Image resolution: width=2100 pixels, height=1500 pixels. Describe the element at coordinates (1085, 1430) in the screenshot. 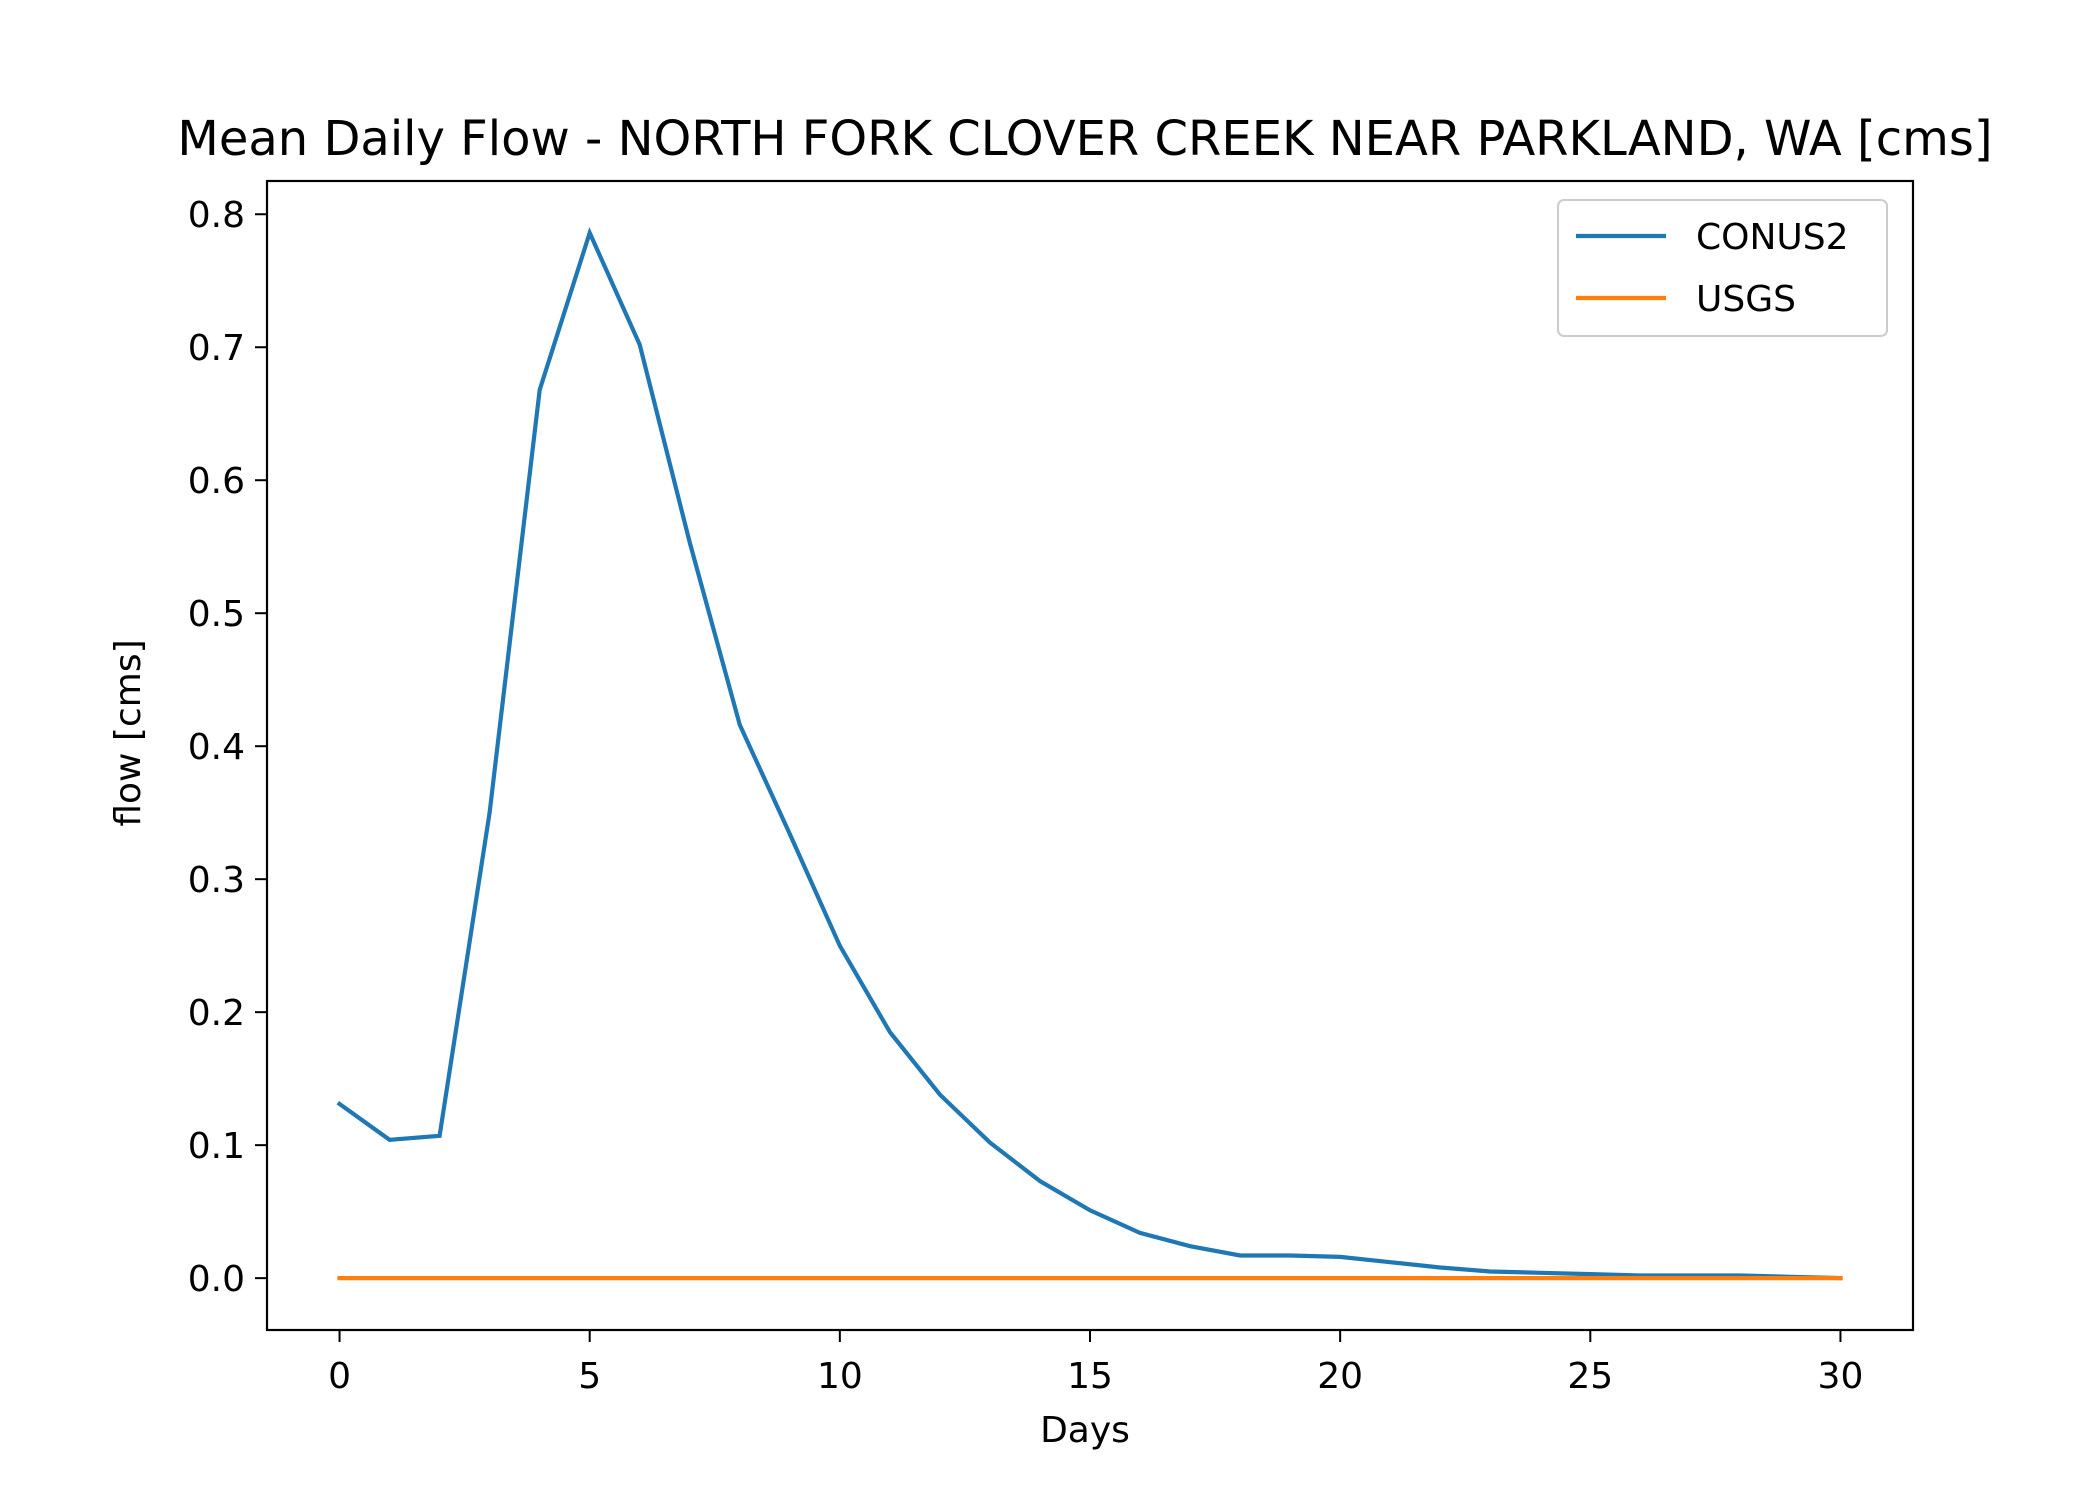

I see `x-axis-label: Days` at that location.